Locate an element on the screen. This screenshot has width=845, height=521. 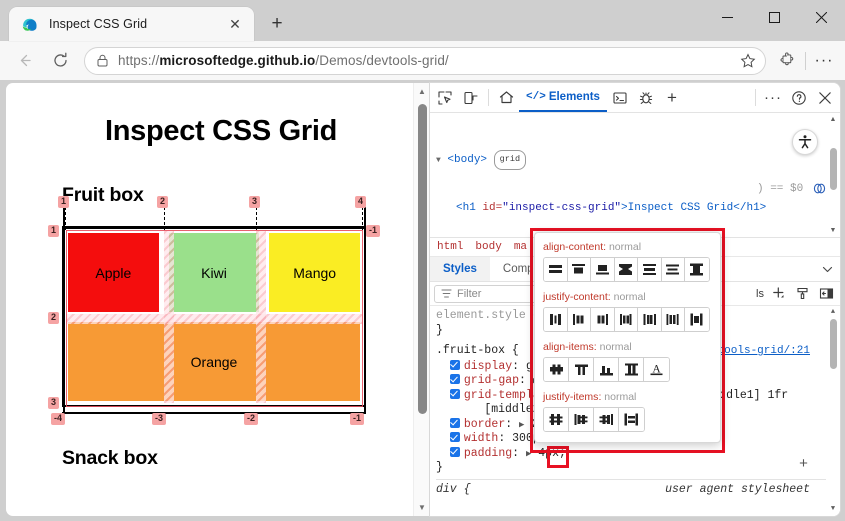
align-items-normal-icon is located at coordinates (556, 369).